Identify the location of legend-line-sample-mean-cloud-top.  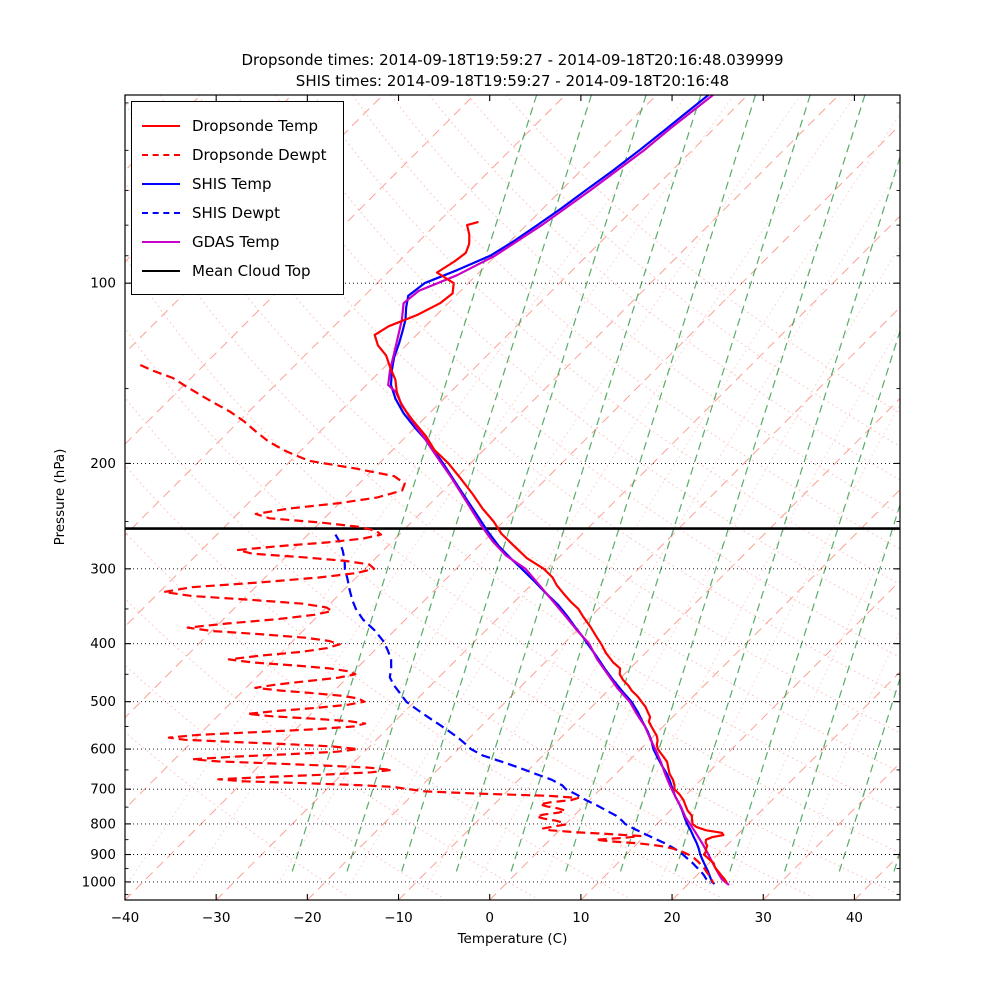
(161, 270).